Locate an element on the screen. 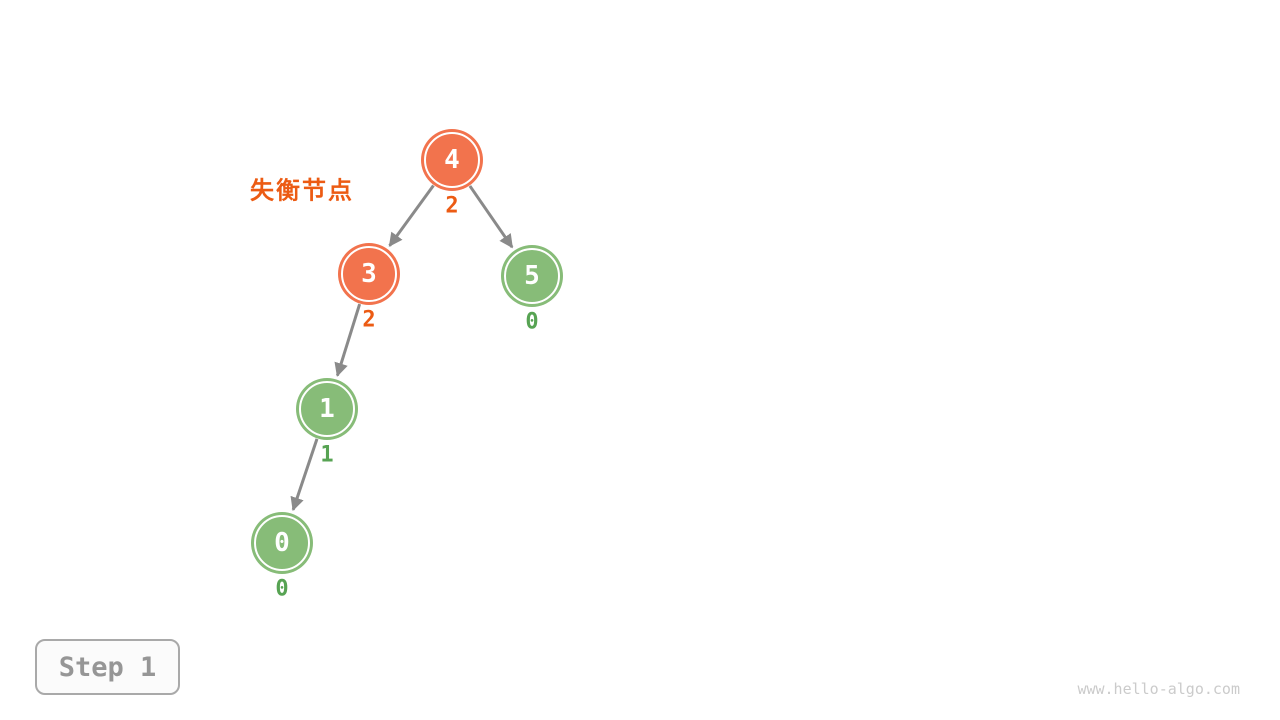 This screenshot has width=1280, height=720. node-value: 1 is located at coordinates (327, 409).